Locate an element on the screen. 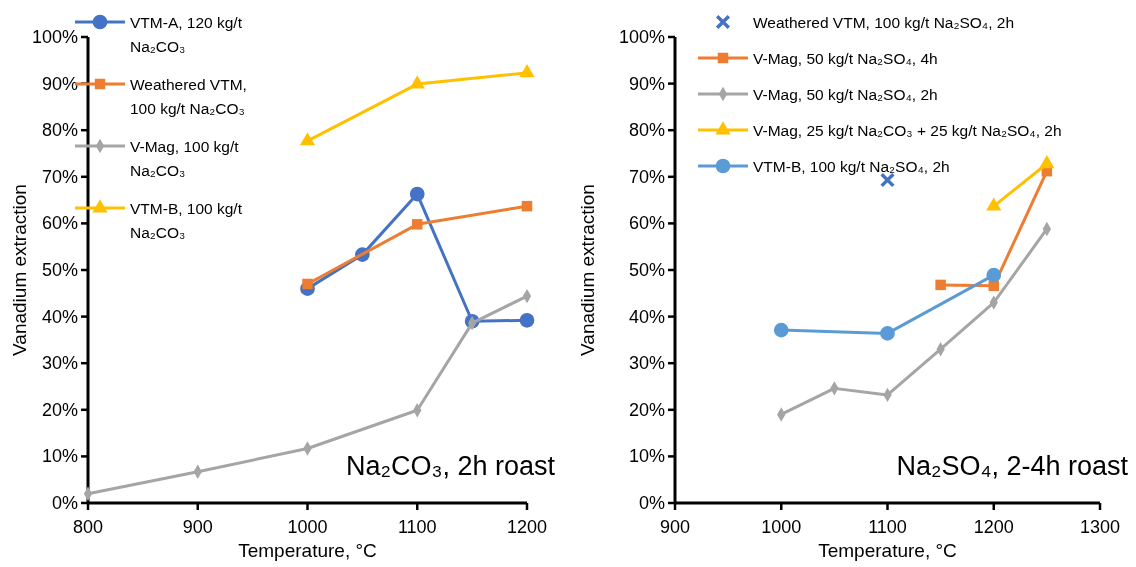  legend-label: V-Mag, 25 kg/t Na₂CO₃ + 25 kg/t Na₂SO₄, 2h is located at coordinates (907, 130).